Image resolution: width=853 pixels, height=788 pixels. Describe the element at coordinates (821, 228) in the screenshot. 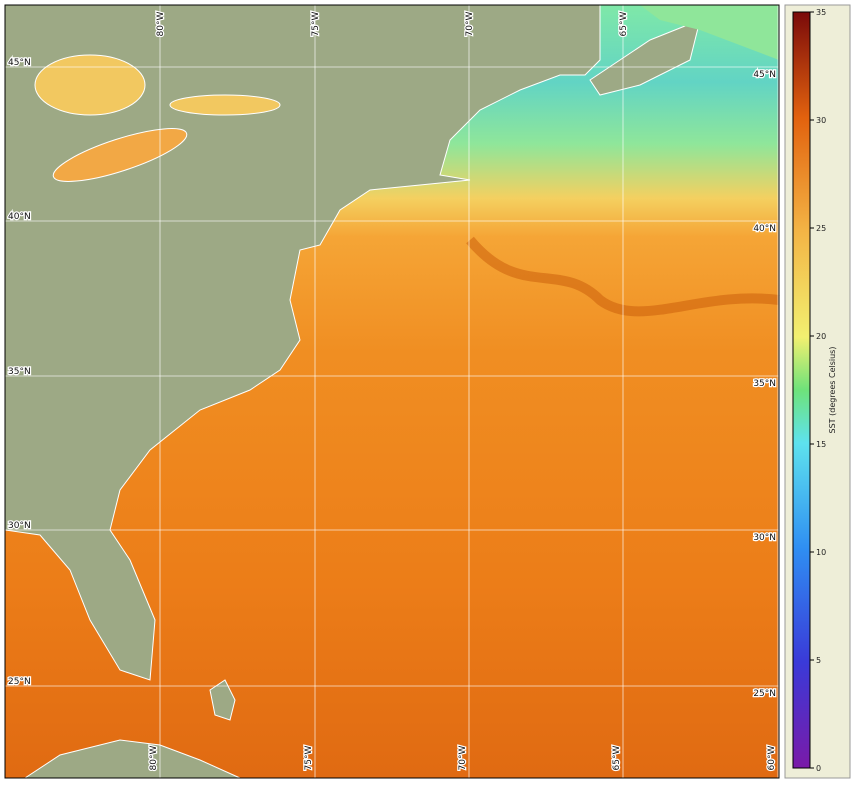

I see `colorbar-tick-label: 25` at that location.